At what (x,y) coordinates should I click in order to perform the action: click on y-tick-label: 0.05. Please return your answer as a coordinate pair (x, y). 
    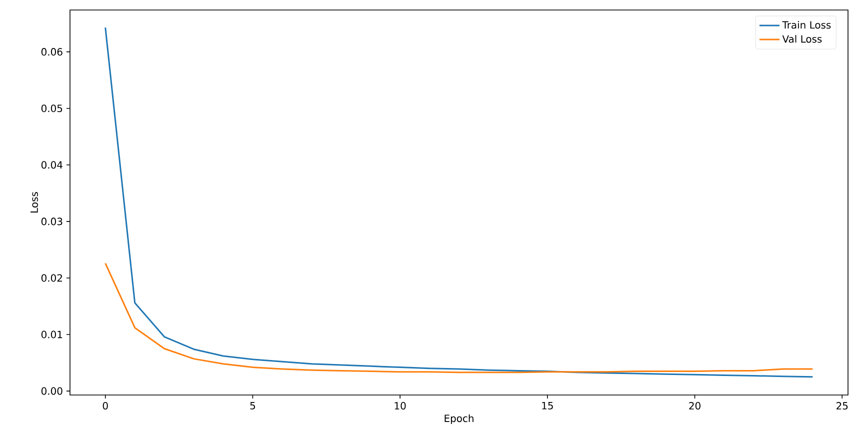
    Looking at the image, I should click on (51, 108).